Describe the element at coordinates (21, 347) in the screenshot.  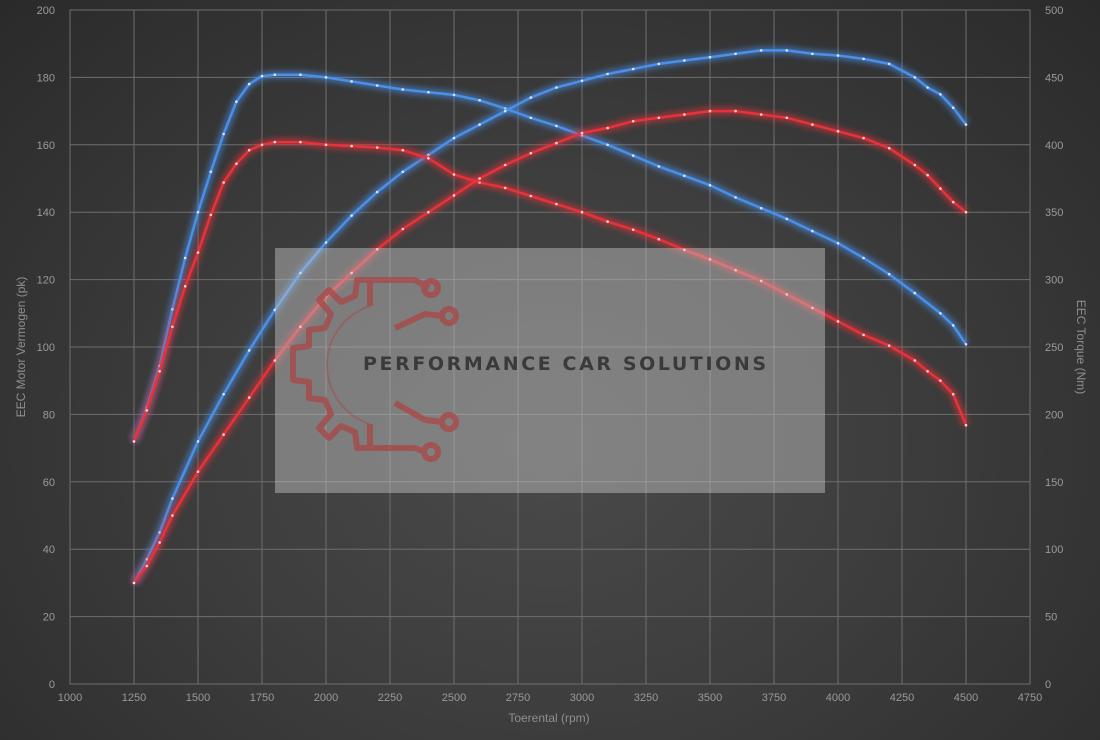
I see `y-left-axis-title: EEC Motor Vermogen (pk)` at that location.